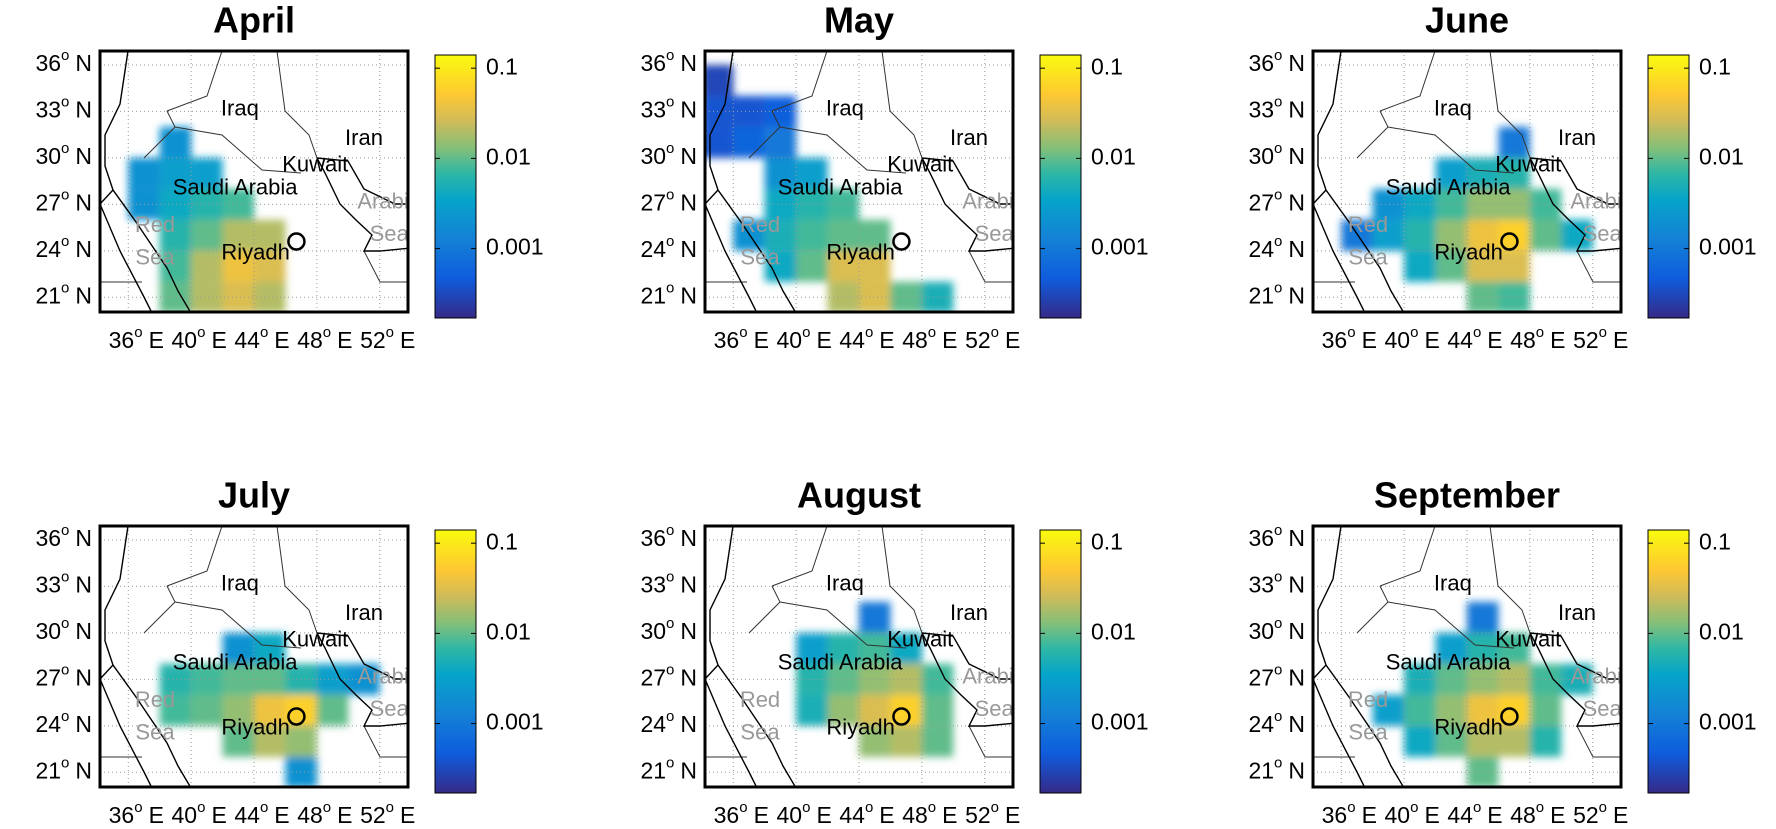  What do you see at coordinates (1349, 338) in the screenshot?
I see `lon-label: 36o E` at bounding box center [1349, 338].